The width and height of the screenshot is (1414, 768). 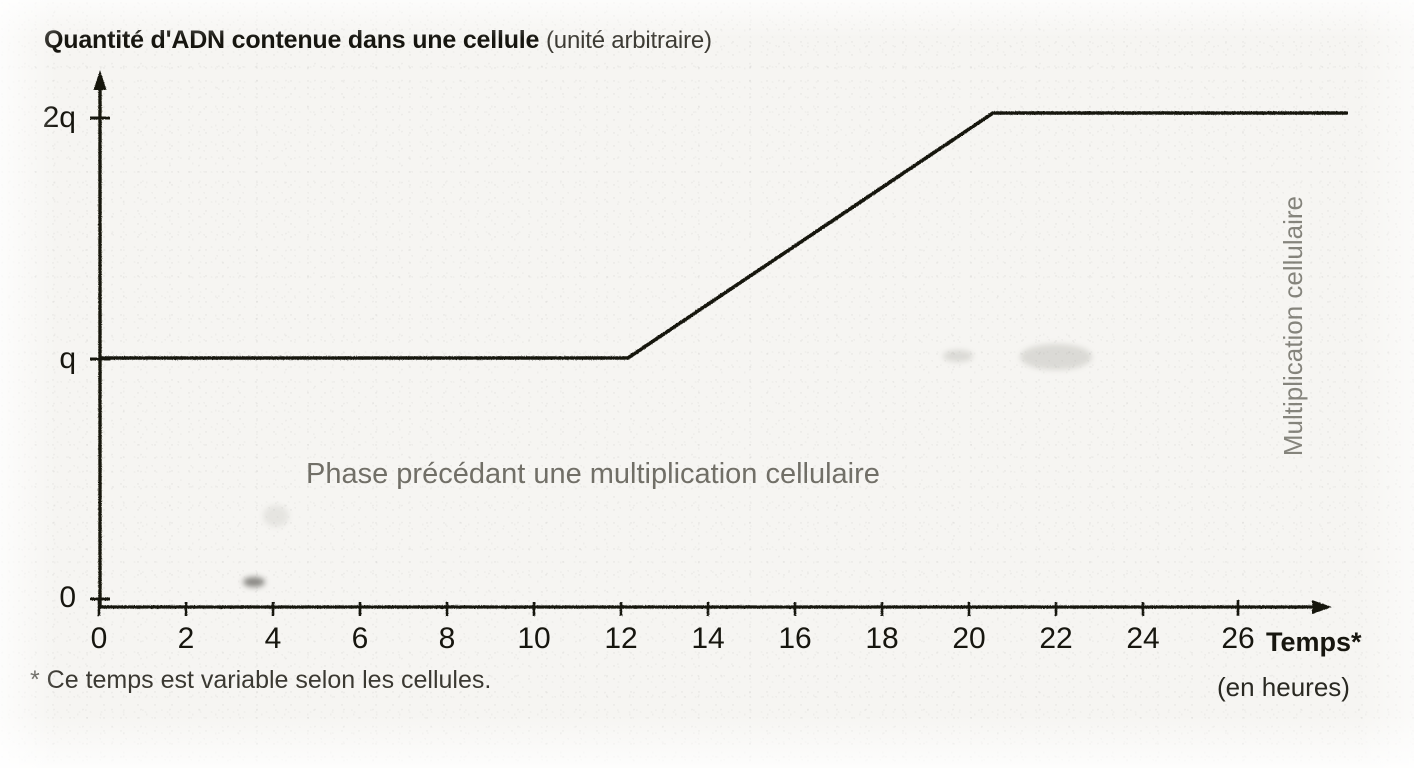 I want to click on x-tick-label-4: 4, so click(x=273, y=638).